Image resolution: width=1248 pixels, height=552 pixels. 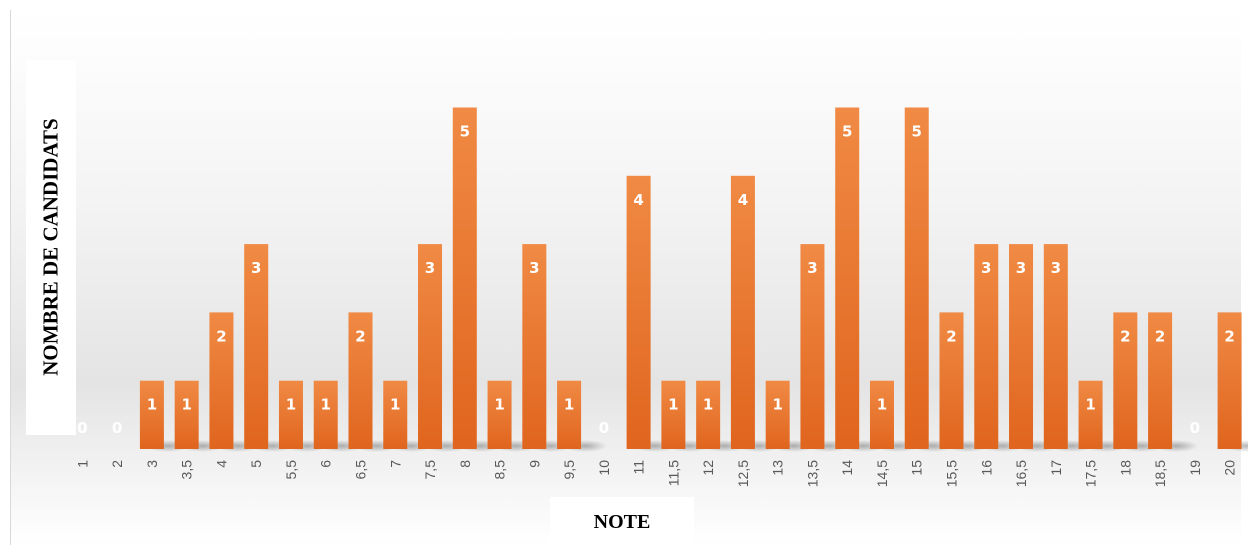 I want to click on bar-3,5, so click(x=186, y=414).